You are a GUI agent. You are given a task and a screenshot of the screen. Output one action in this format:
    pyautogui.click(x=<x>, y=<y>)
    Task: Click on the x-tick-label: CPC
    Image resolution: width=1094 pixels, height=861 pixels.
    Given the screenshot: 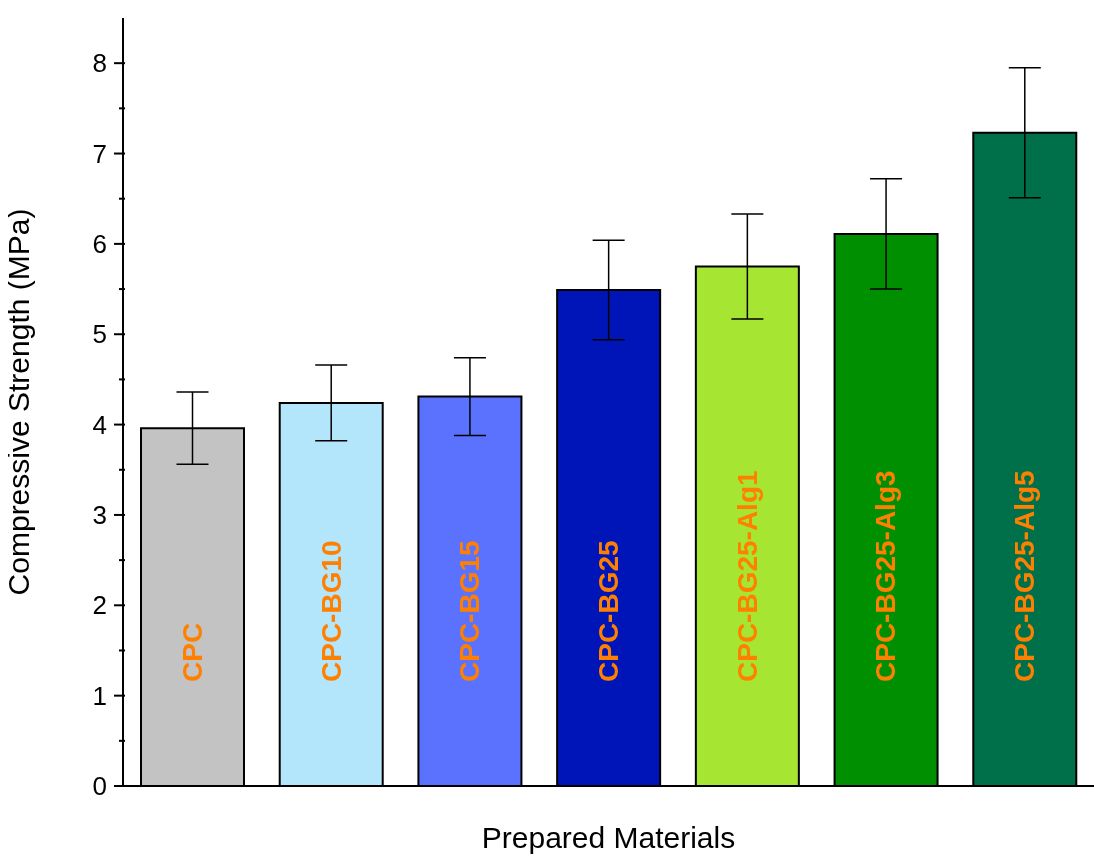 What is the action you would take?
    pyautogui.click(x=192, y=652)
    